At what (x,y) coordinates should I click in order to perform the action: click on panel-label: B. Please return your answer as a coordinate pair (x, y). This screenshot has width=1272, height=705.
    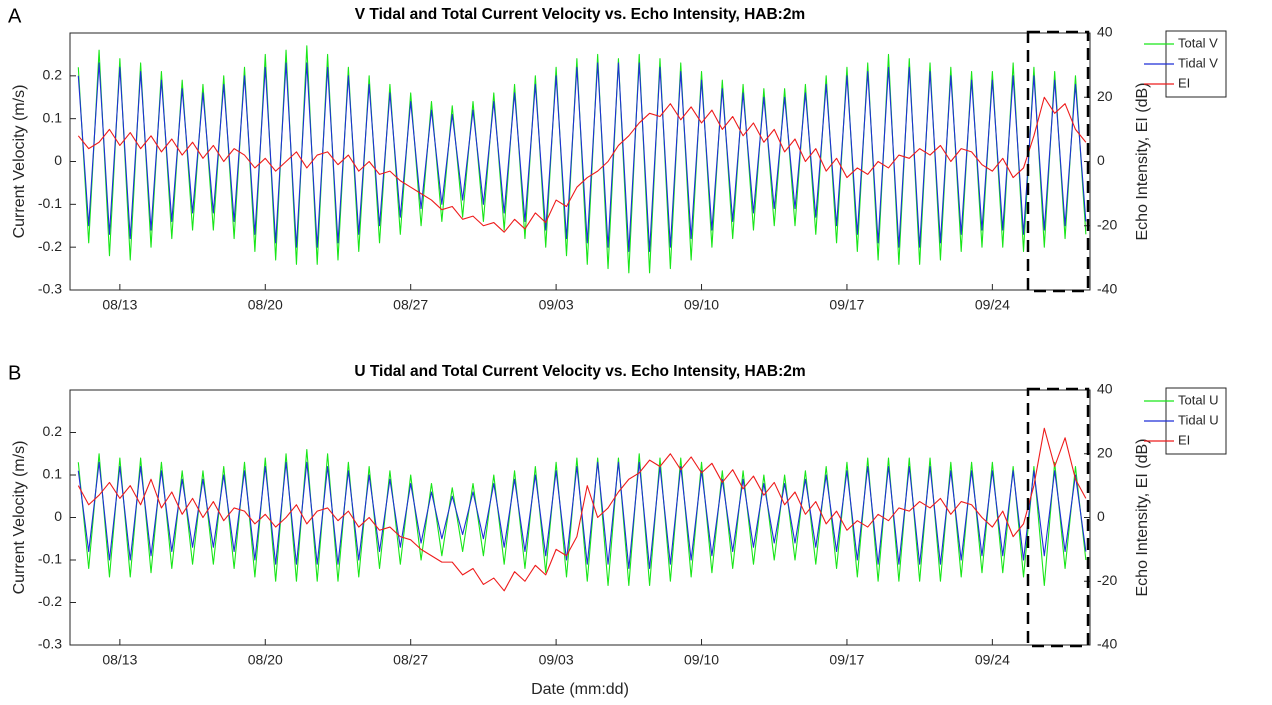
    Looking at the image, I should click on (14, 373).